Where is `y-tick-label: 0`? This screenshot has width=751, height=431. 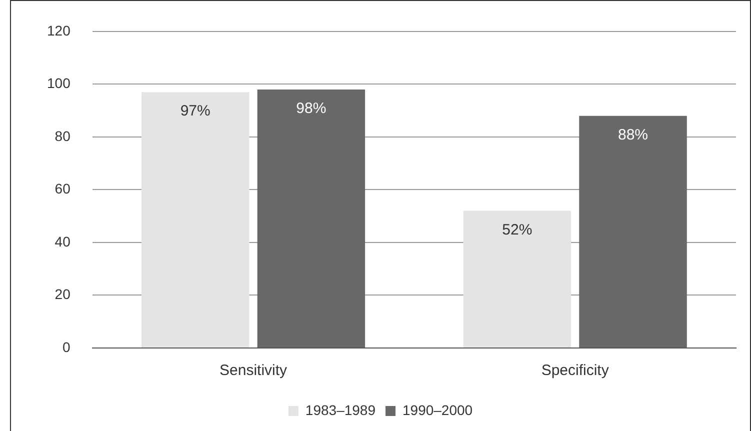 y-tick-label: 0 is located at coordinates (66, 346).